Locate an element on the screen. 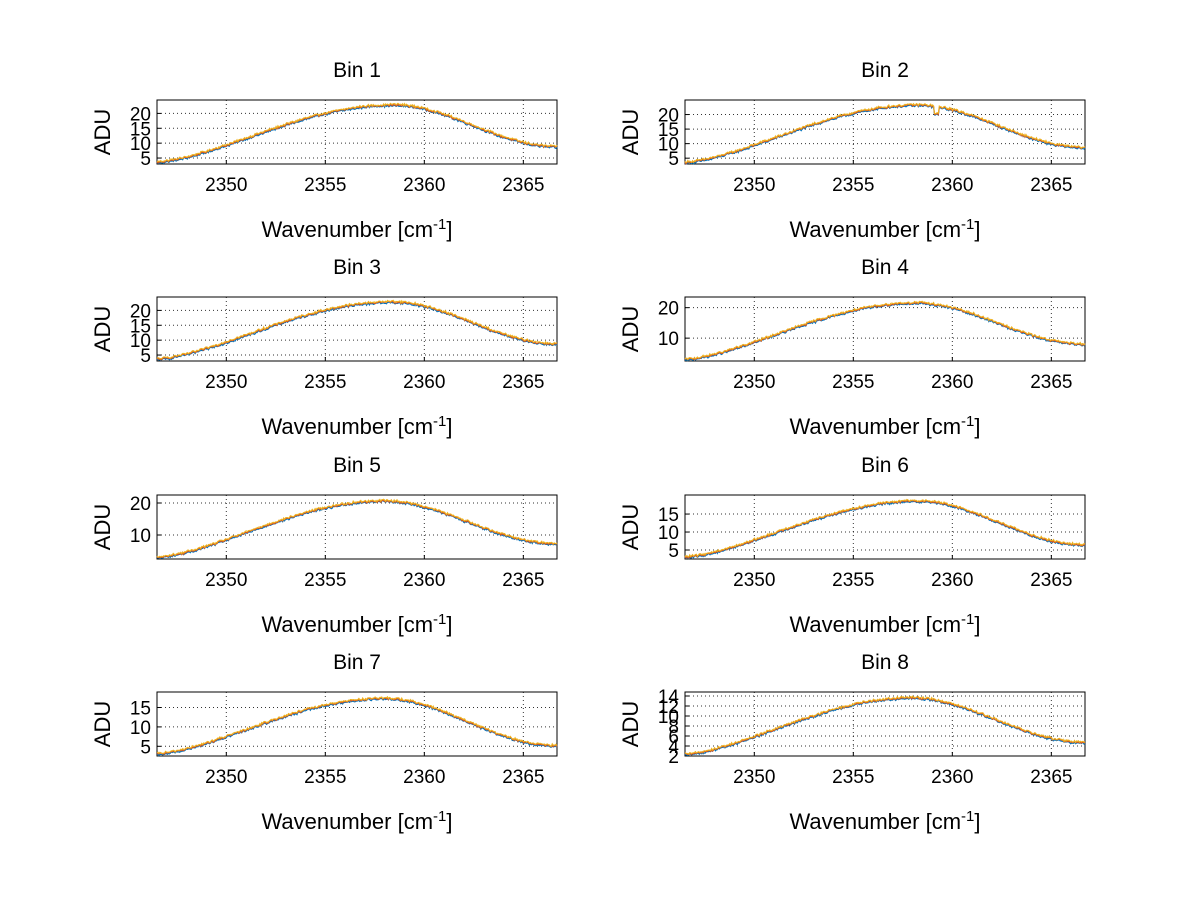 The image size is (1200, 901). y-tick-label: 8 is located at coordinates (673, 727).